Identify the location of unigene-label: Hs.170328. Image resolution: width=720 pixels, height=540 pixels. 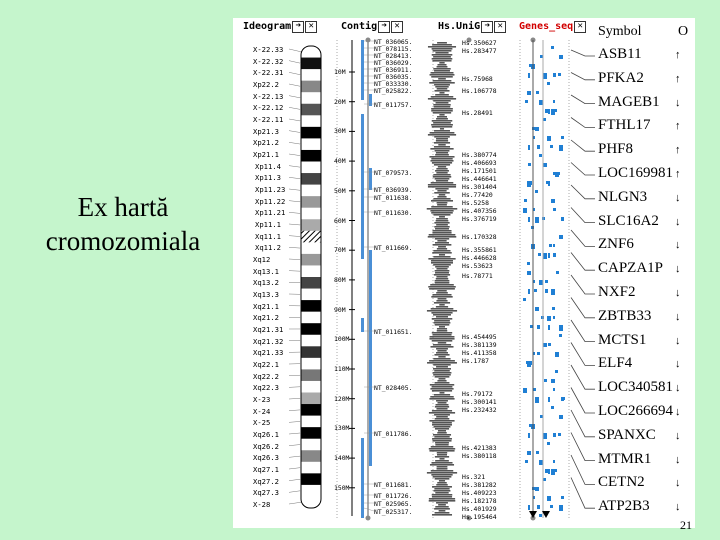
(479, 237).